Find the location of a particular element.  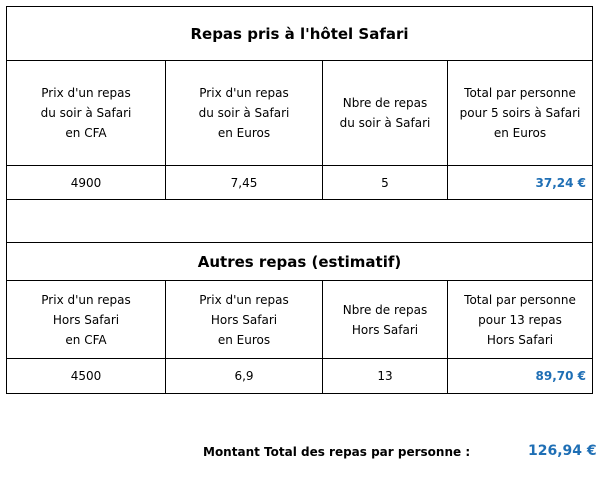

text-line: 7,45 is located at coordinates (244, 182).